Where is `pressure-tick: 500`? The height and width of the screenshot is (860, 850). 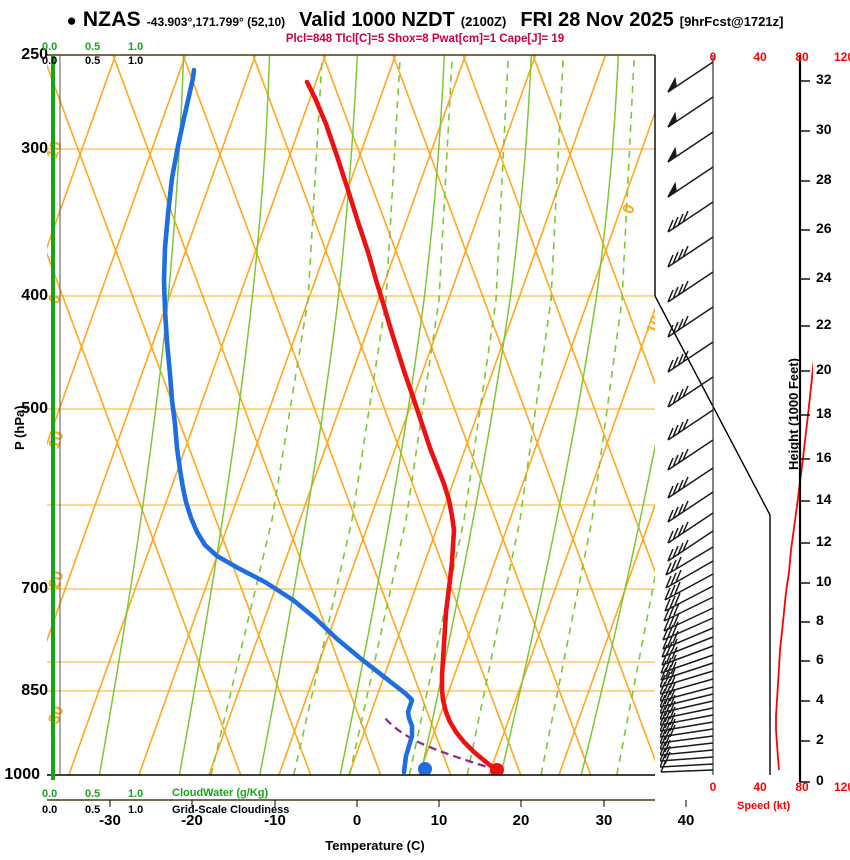
pressure-tick: 500 is located at coordinates (34, 408).